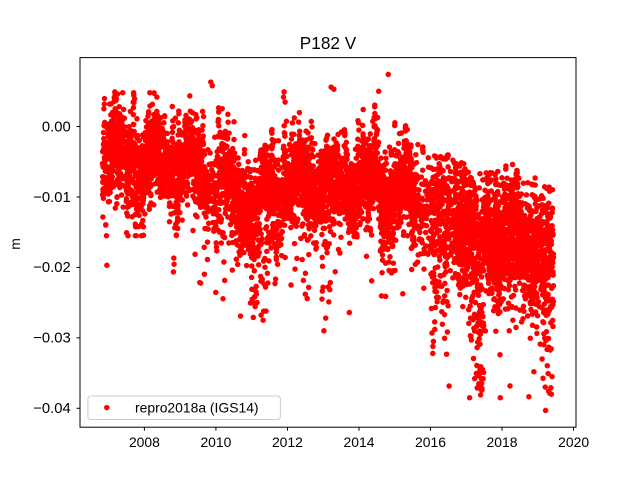 This screenshot has height=480, width=640. What do you see at coordinates (51, 409) in the screenshot?
I see `svg-text: −0.04` at bounding box center [51, 409].